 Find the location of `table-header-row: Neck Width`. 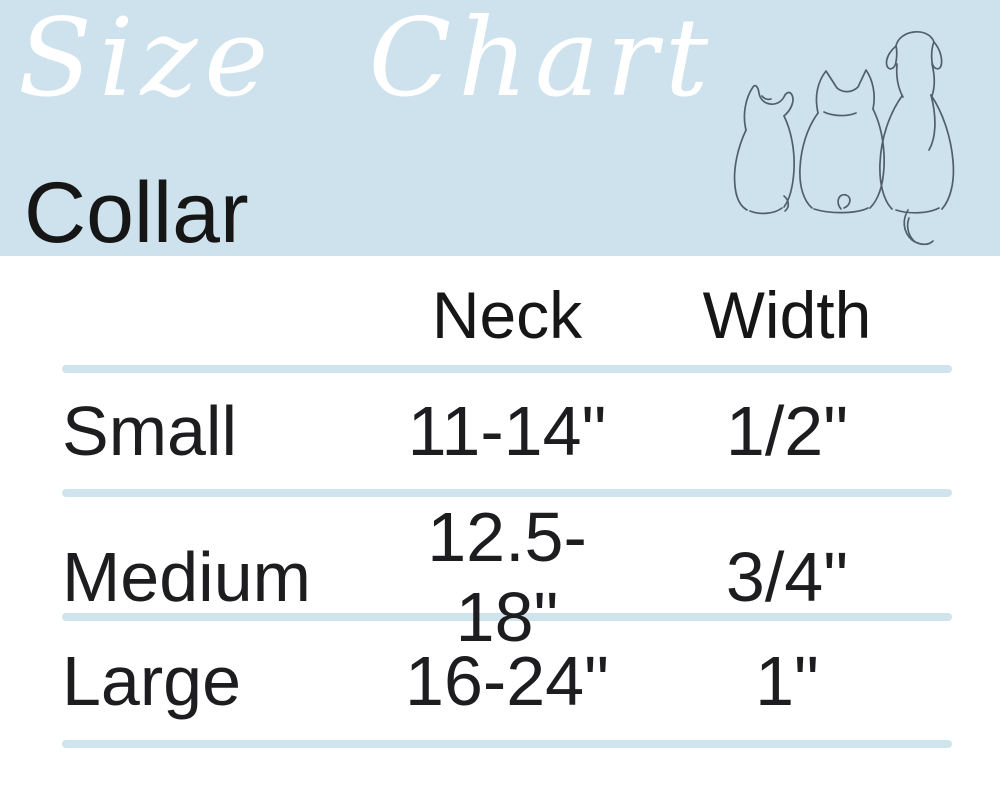

table-header-row: Neck Width is located at coordinates (507, 310).